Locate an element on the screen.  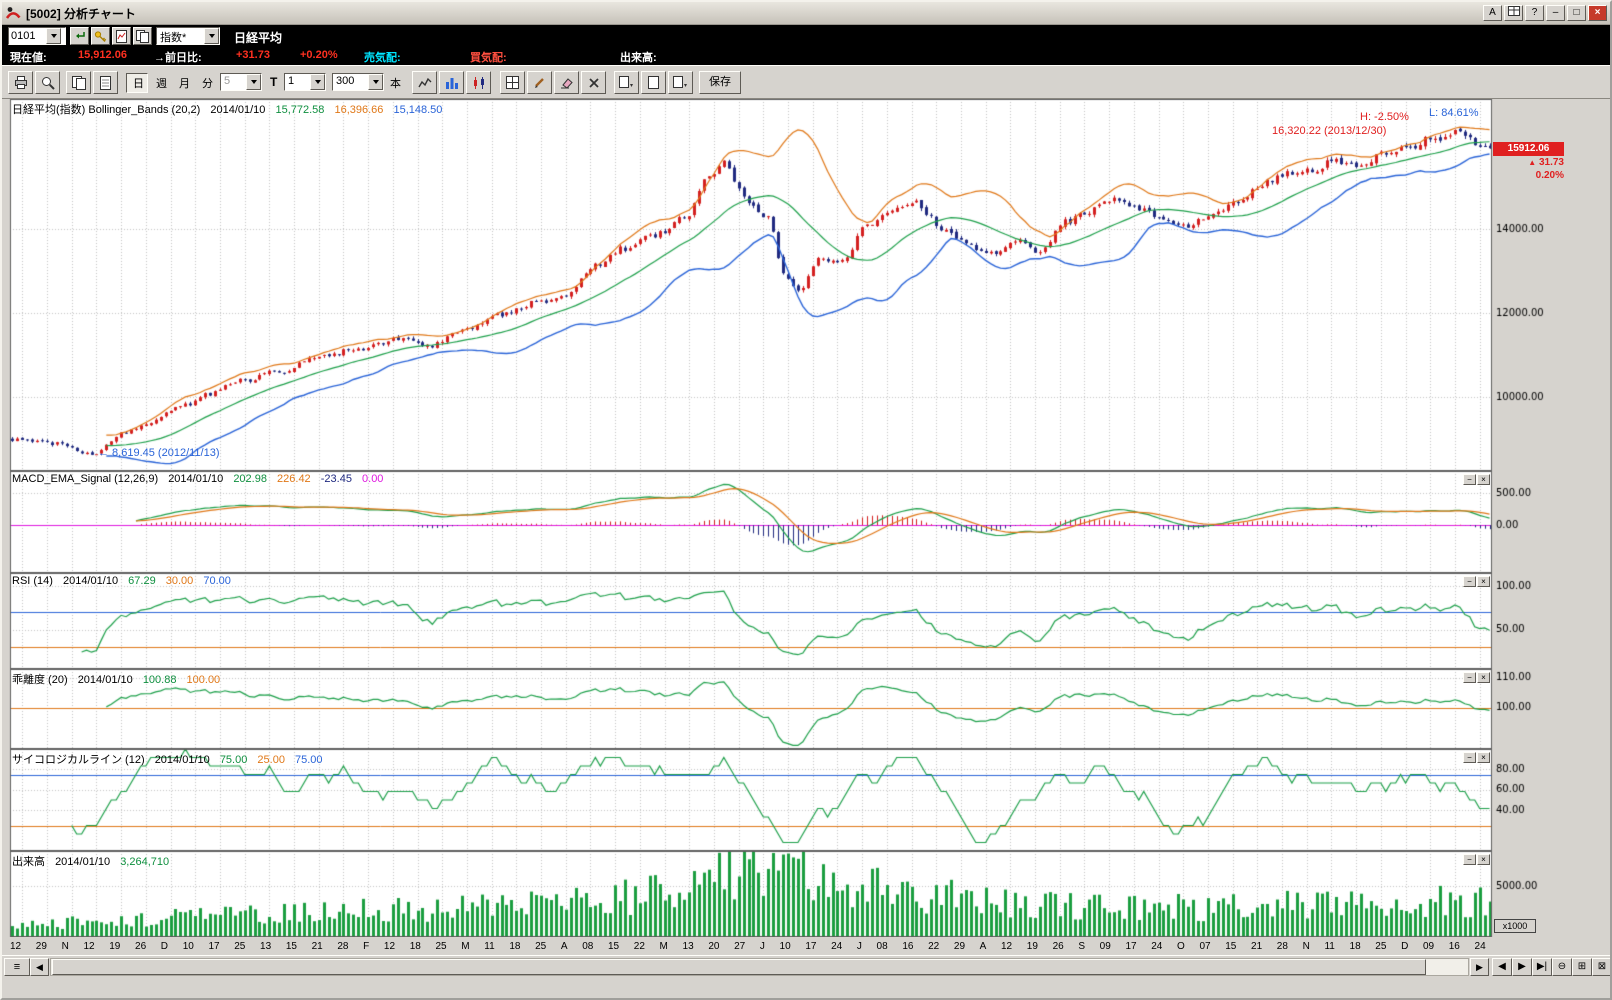
volume-value: 3,264,710 is located at coordinates (145, 862).